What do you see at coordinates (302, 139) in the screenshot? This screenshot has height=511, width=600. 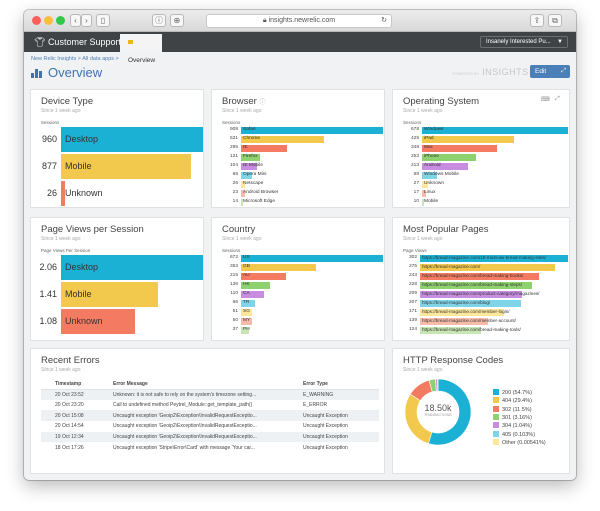 I see `bar-row: 531 Chrome` at bounding box center [302, 139].